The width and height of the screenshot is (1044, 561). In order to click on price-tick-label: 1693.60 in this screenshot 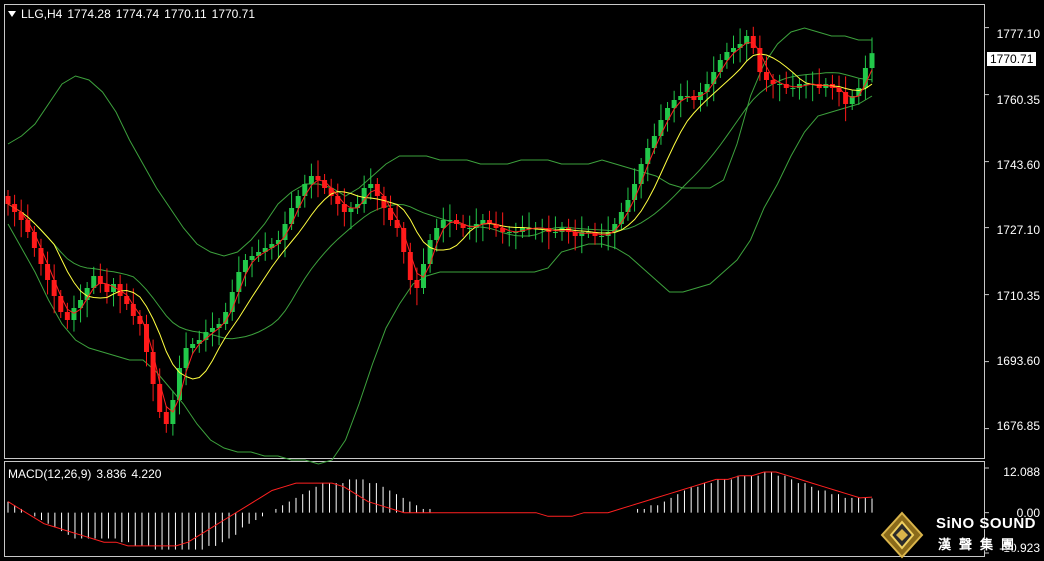, I will do `click(1018, 361)`.